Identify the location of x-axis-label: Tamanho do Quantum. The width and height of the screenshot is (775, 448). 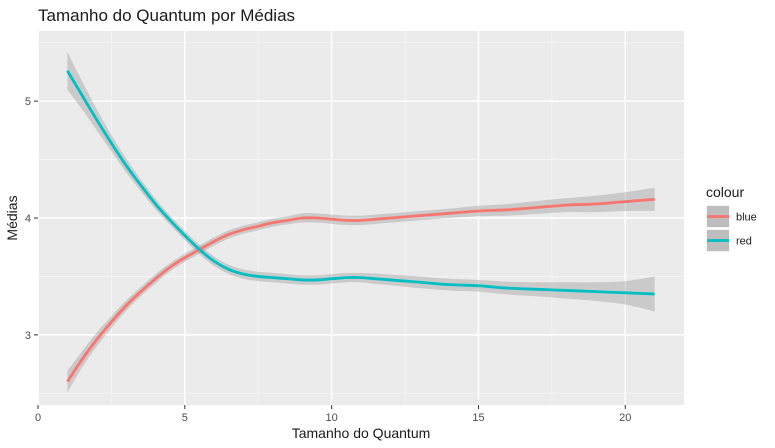
(361, 433).